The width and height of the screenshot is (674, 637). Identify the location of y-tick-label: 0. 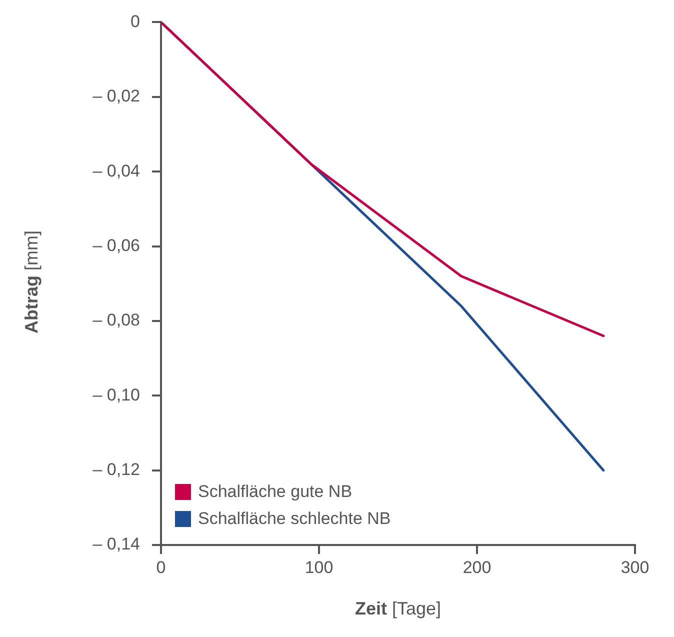
(135, 21).